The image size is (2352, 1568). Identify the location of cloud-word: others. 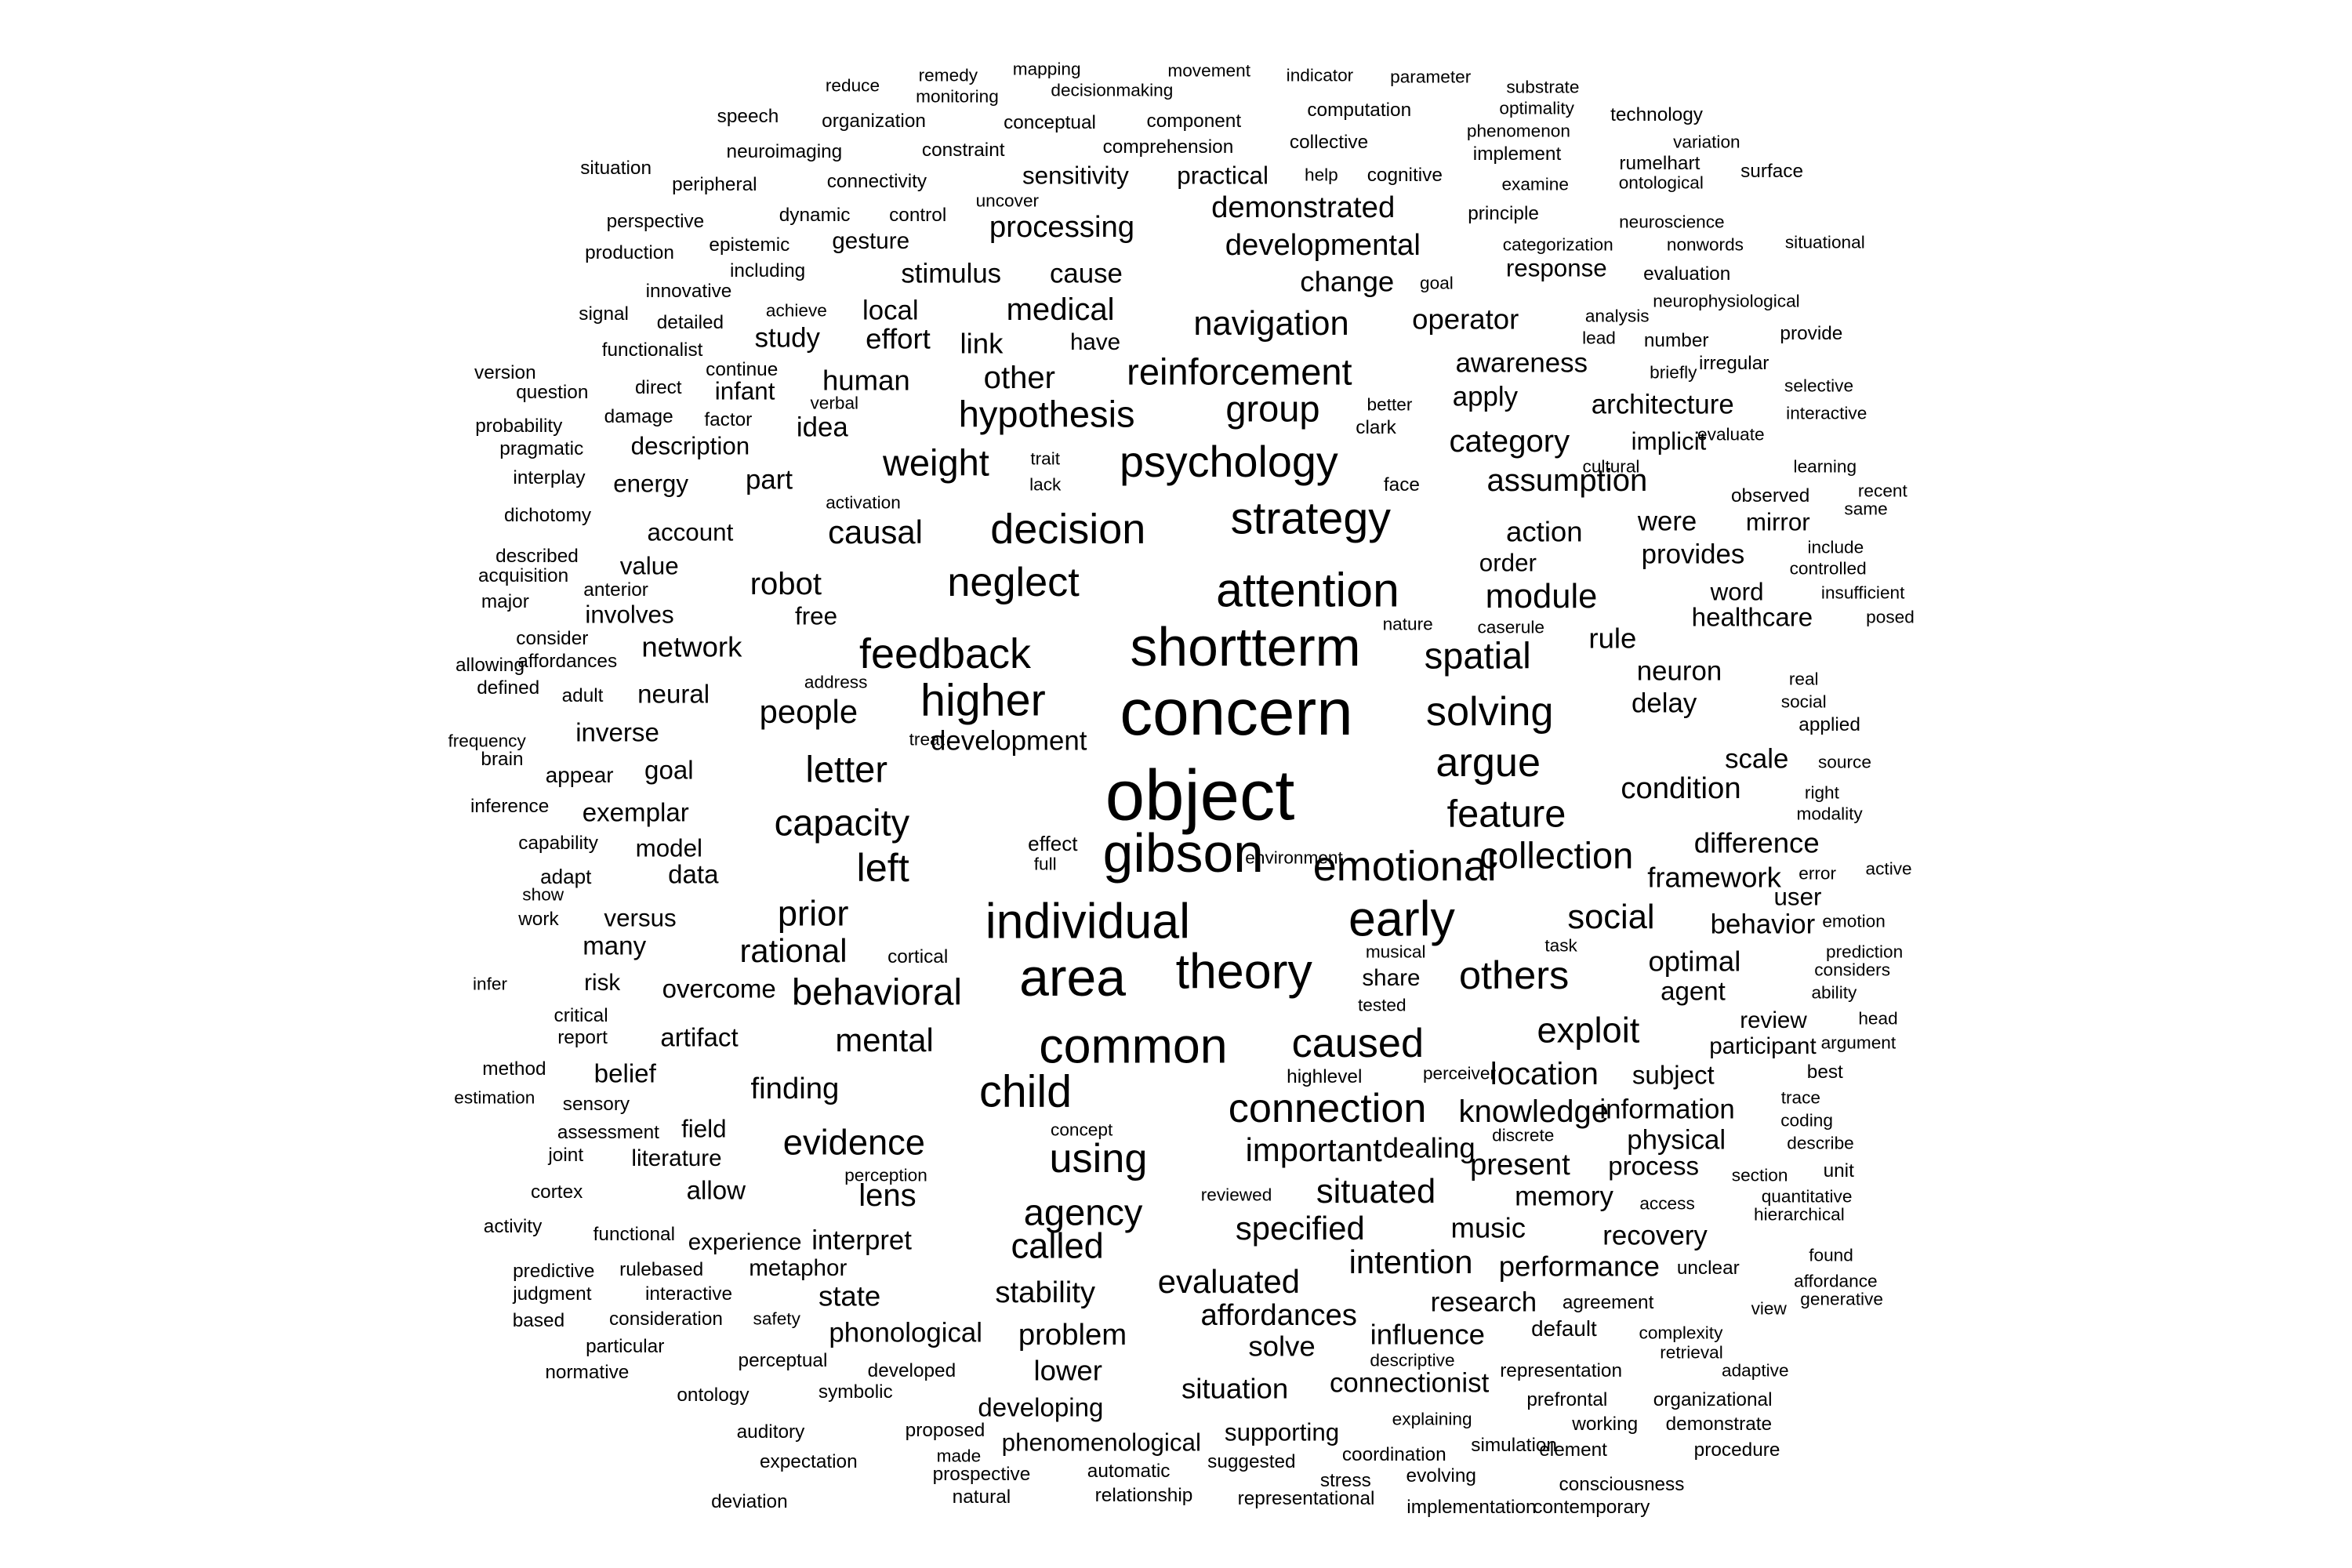
(1514, 975).